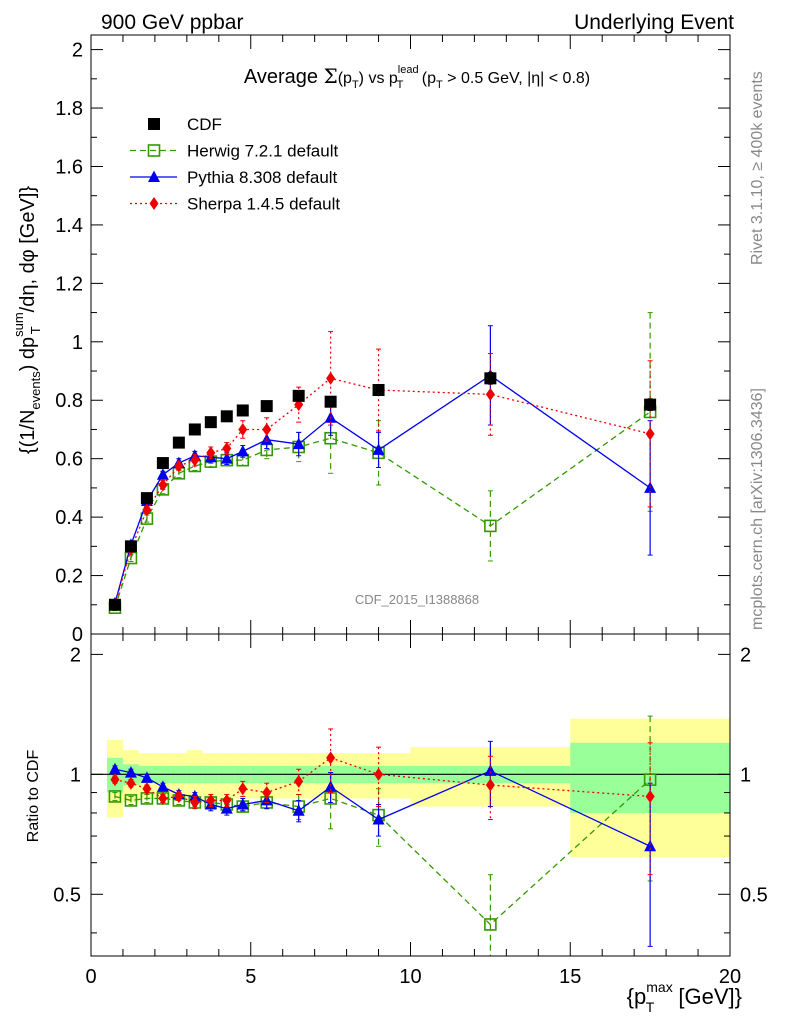 The height and width of the screenshot is (1024, 786). Describe the element at coordinates (417, 599) in the screenshot. I see `analysis-label: CDF_2015_I1388868` at that location.